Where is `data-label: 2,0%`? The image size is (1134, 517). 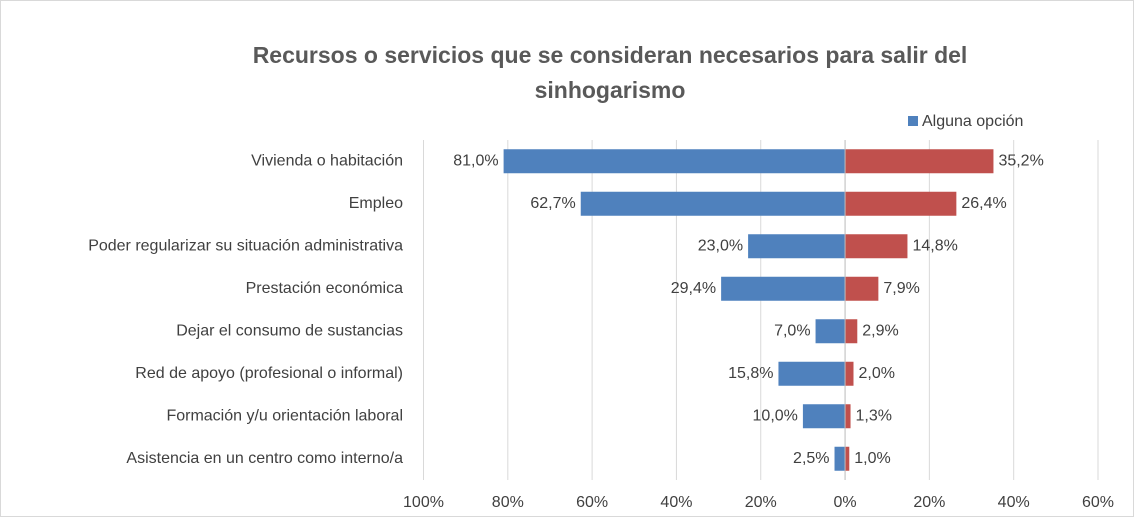
data-label: 2,0% is located at coordinates (876, 373).